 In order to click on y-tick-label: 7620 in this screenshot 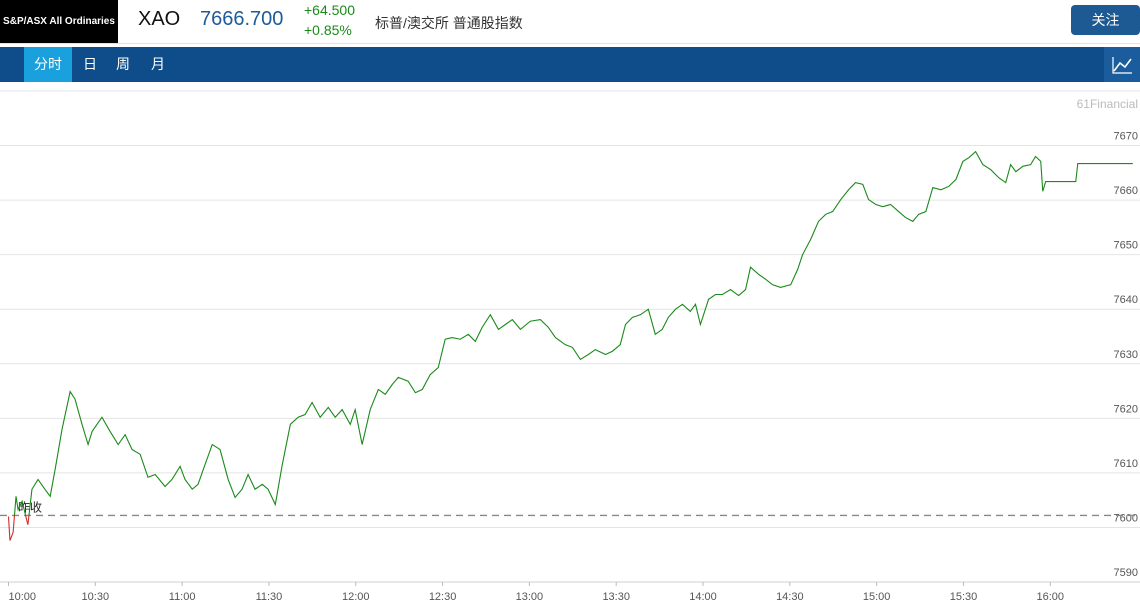, I will do `click(1126, 409)`.